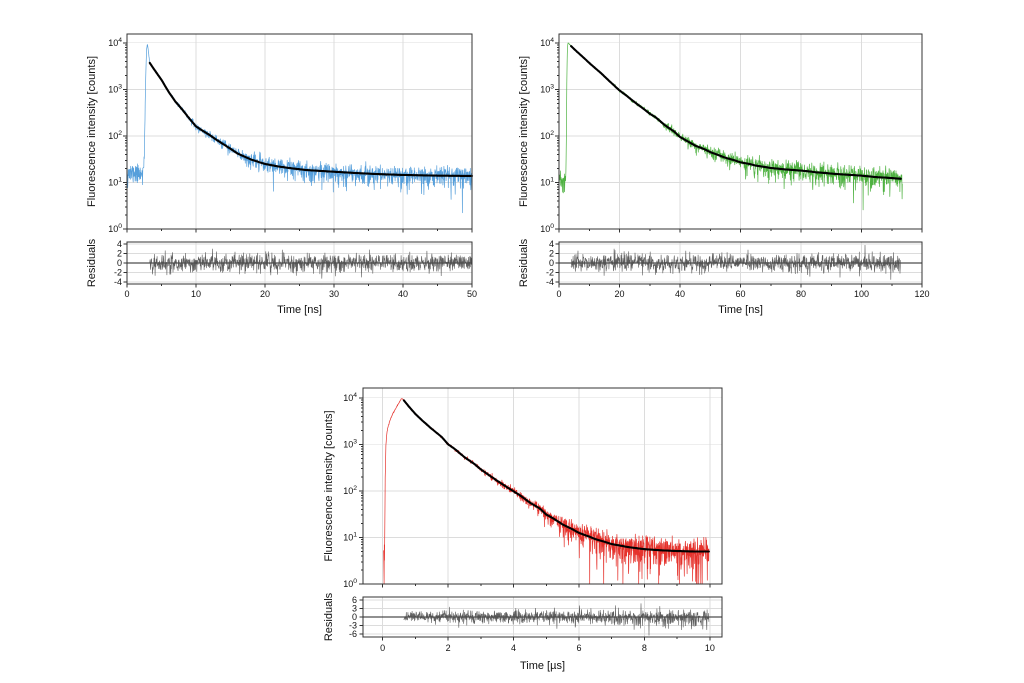  I want to click on x-tick-label: 100, so click(861, 294).